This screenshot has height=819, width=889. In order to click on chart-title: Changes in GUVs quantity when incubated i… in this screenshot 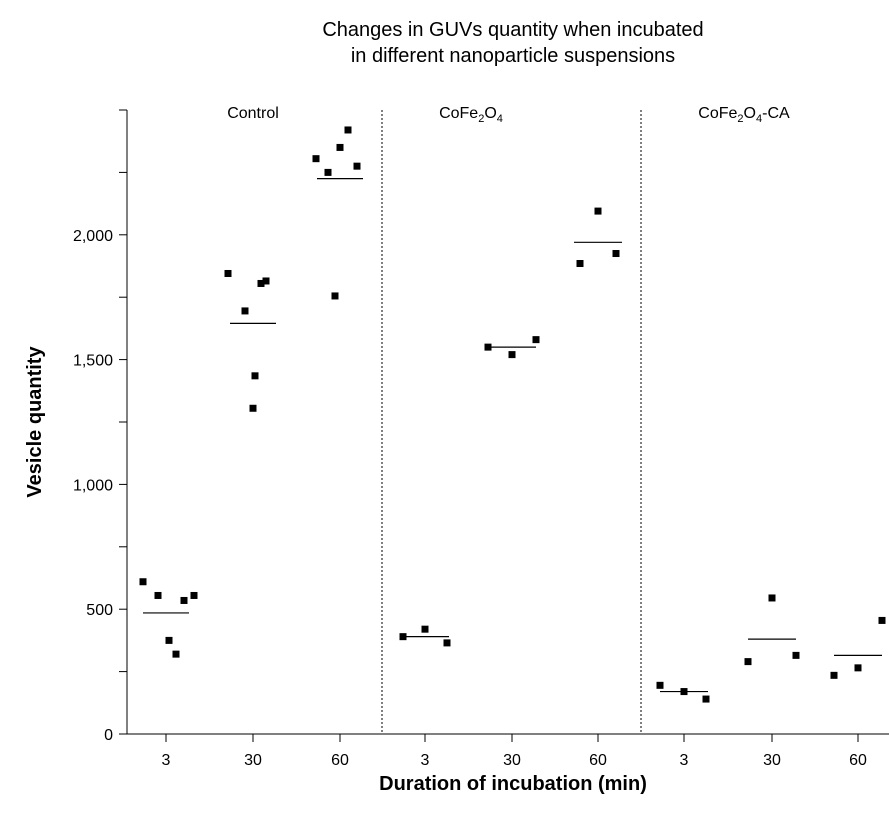, I will do `click(512, 43)`.